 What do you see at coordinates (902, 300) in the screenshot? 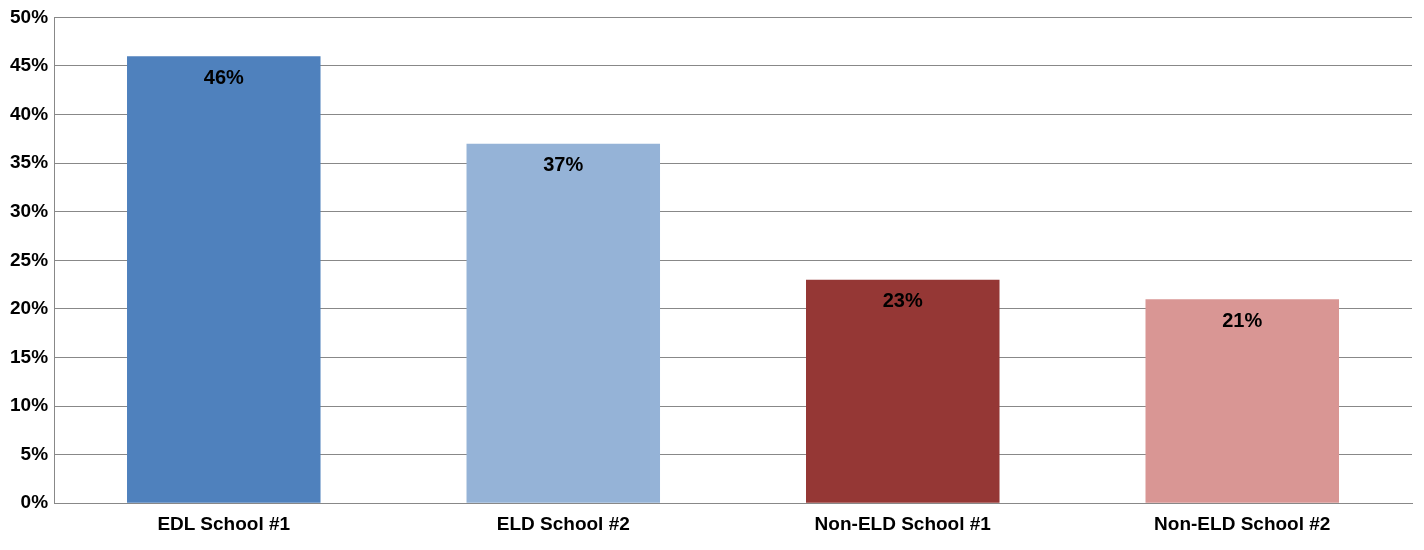
I see `data-label: 23%` at bounding box center [902, 300].